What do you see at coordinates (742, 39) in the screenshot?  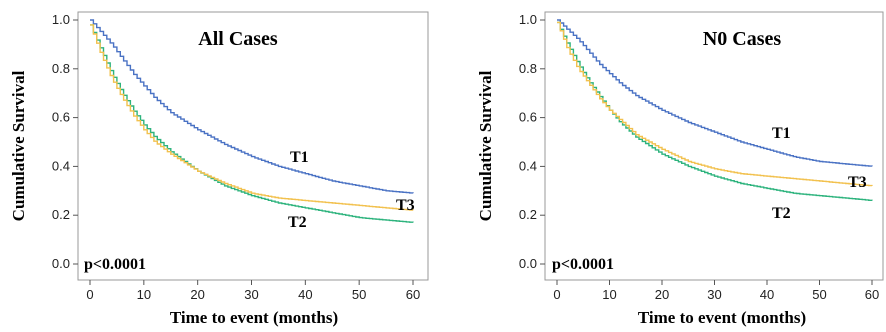 I see `panel-title-n0-cases: N0 Cases` at bounding box center [742, 39].